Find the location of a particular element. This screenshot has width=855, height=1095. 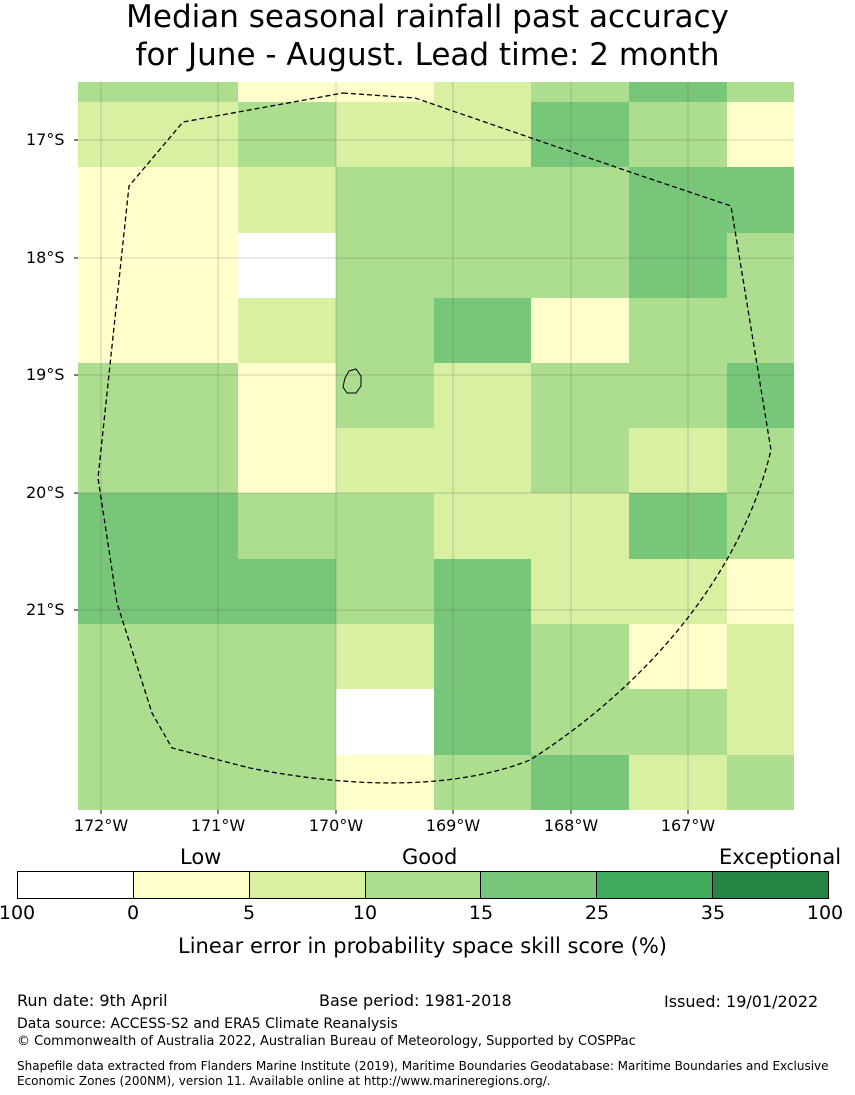

lon-label-168w: 168°W is located at coordinates (571, 825).